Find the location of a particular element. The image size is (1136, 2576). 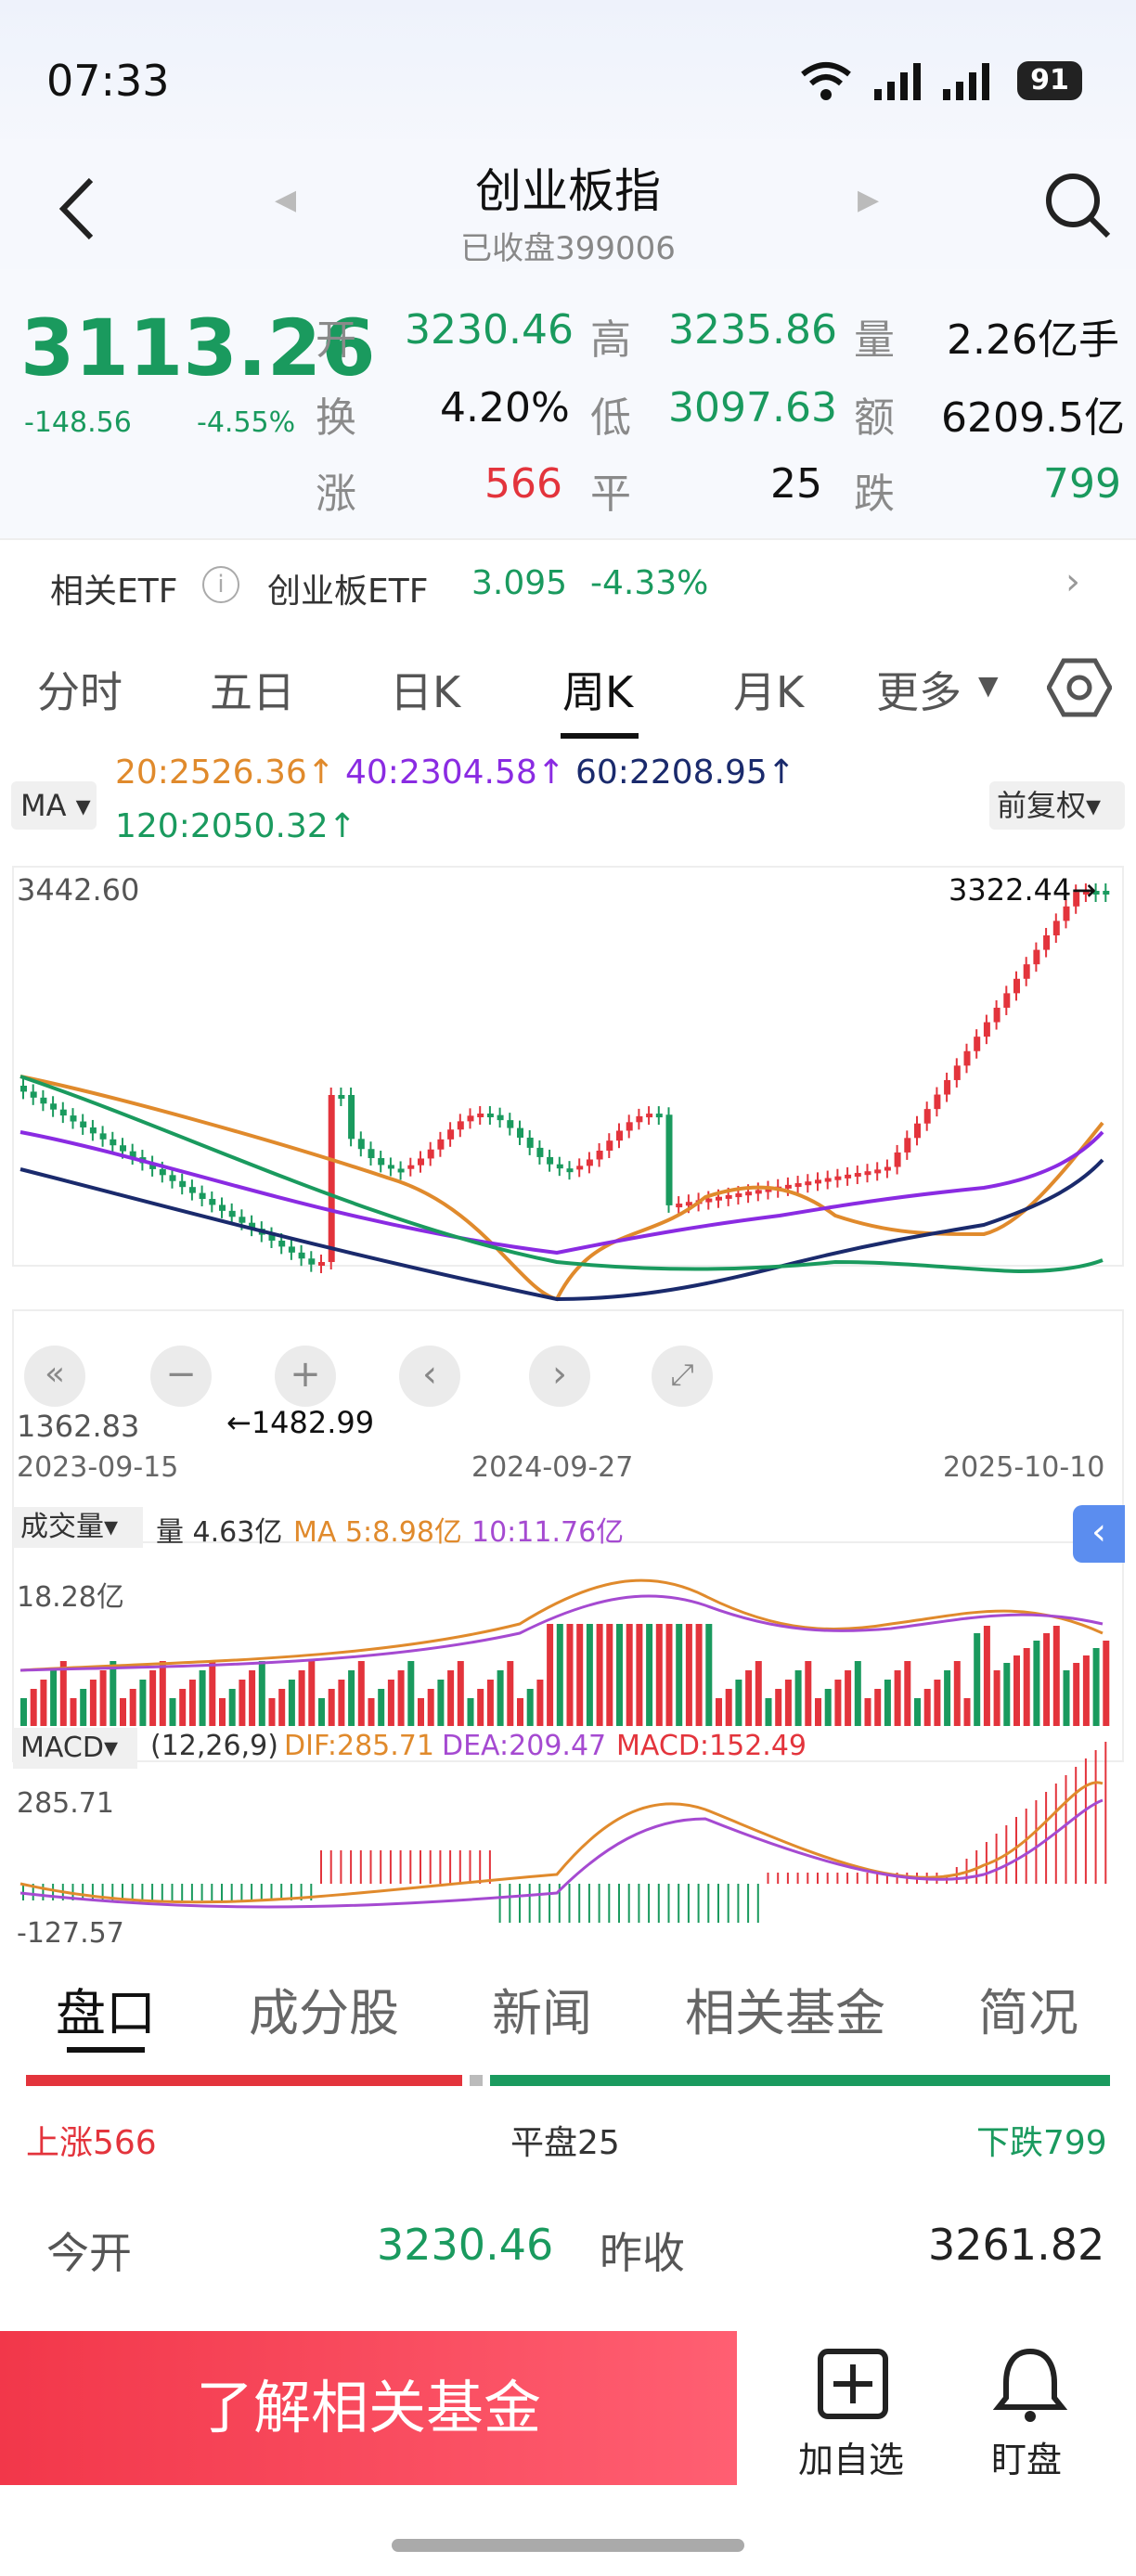

tab-news: 新闻 is located at coordinates (542, 2013).